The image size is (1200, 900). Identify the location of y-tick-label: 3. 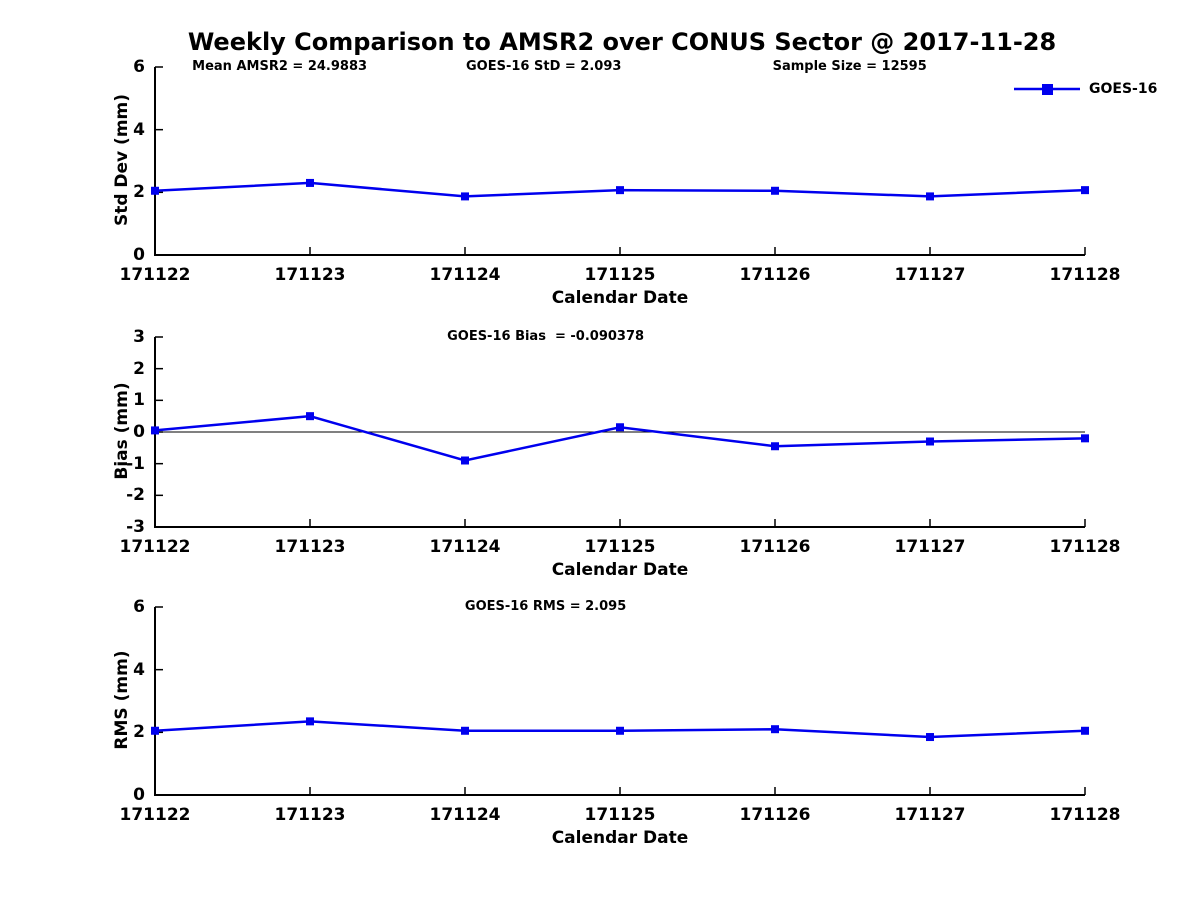
(139, 337).